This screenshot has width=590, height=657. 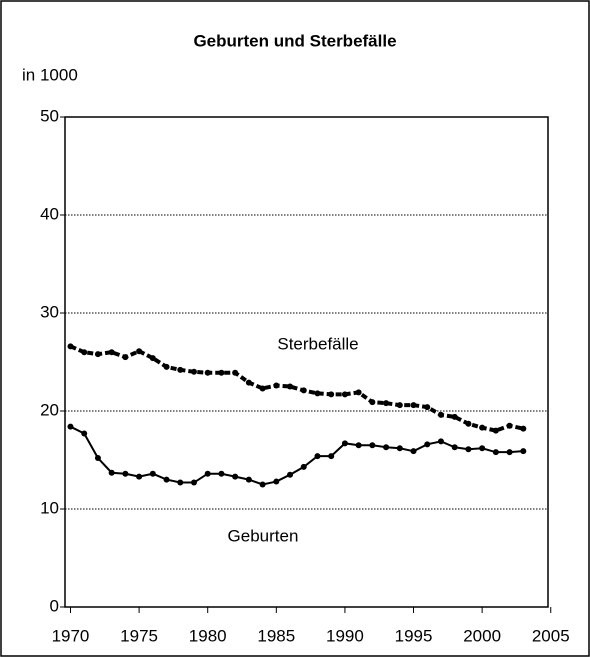 What do you see at coordinates (54, 605) in the screenshot?
I see `y-tick-label: 0` at bounding box center [54, 605].